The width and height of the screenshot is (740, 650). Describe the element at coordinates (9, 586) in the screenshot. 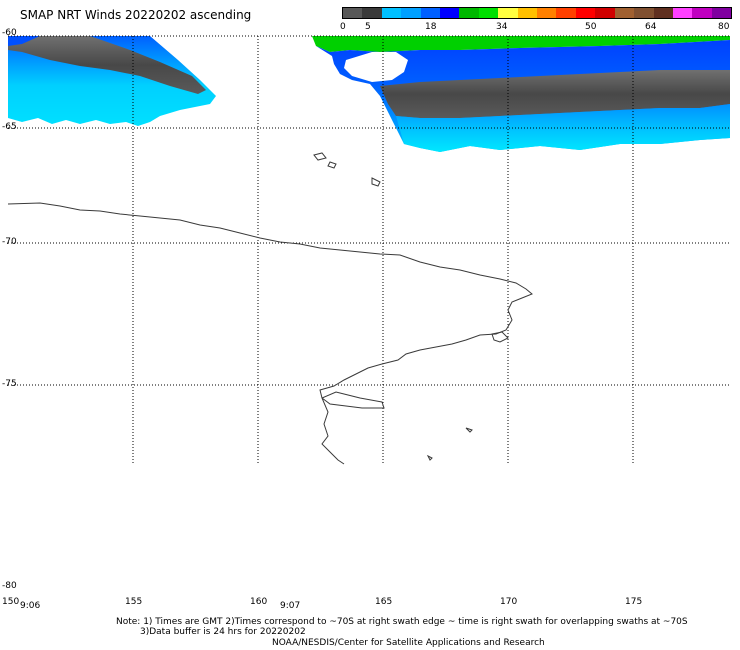

I see `lat-label-80: -80` at that location.